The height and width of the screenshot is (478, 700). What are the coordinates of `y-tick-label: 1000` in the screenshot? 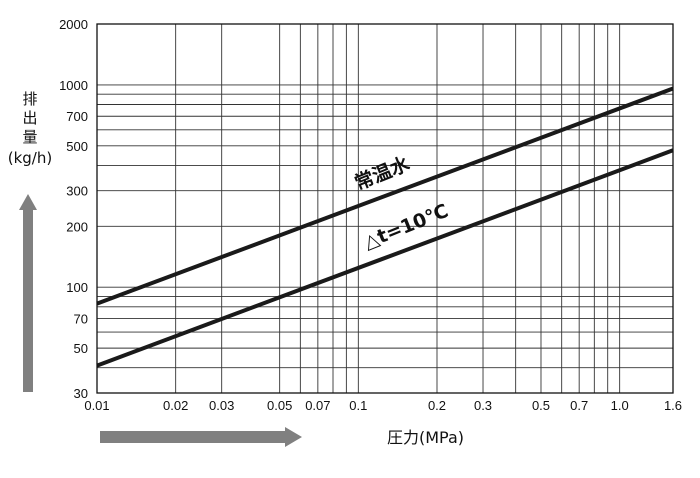 It's located at (73, 85).